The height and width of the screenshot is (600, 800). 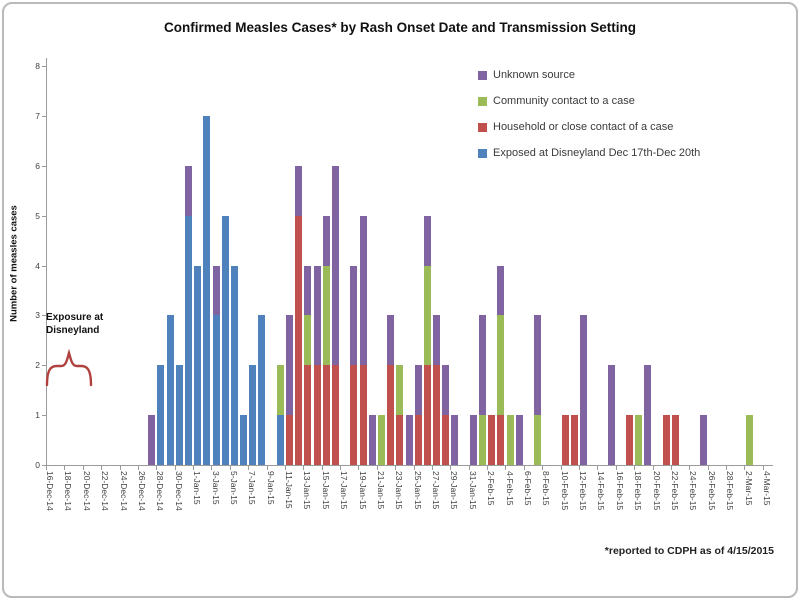 What do you see at coordinates (170, 390) in the screenshot?
I see `bar-29-Dec-14-b` at bounding box center [170, 390].